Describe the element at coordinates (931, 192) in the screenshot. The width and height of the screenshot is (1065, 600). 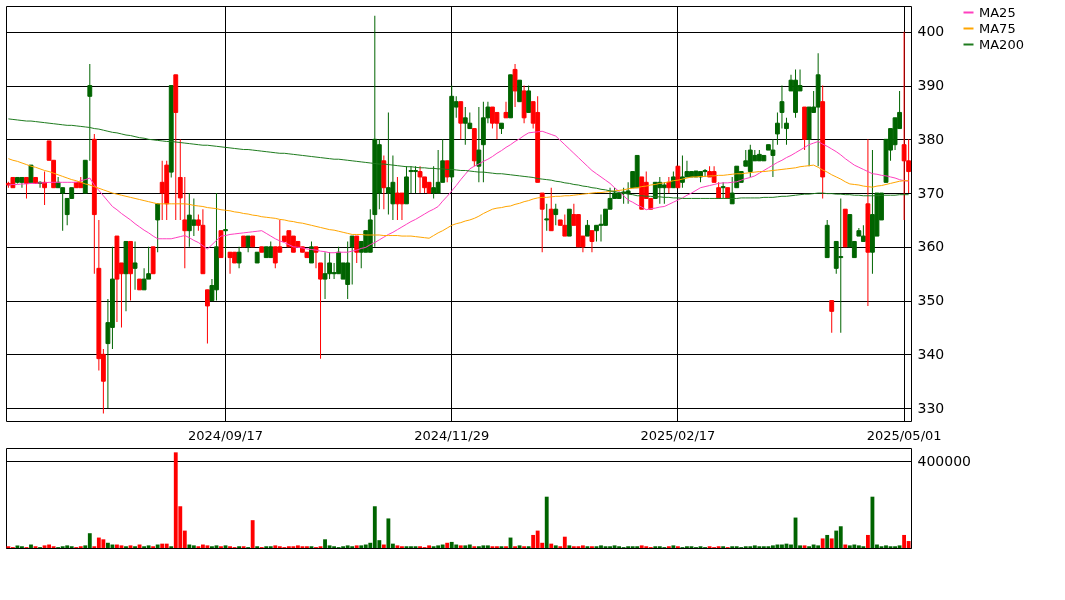
I see `y-tick-label: 370` at that location.